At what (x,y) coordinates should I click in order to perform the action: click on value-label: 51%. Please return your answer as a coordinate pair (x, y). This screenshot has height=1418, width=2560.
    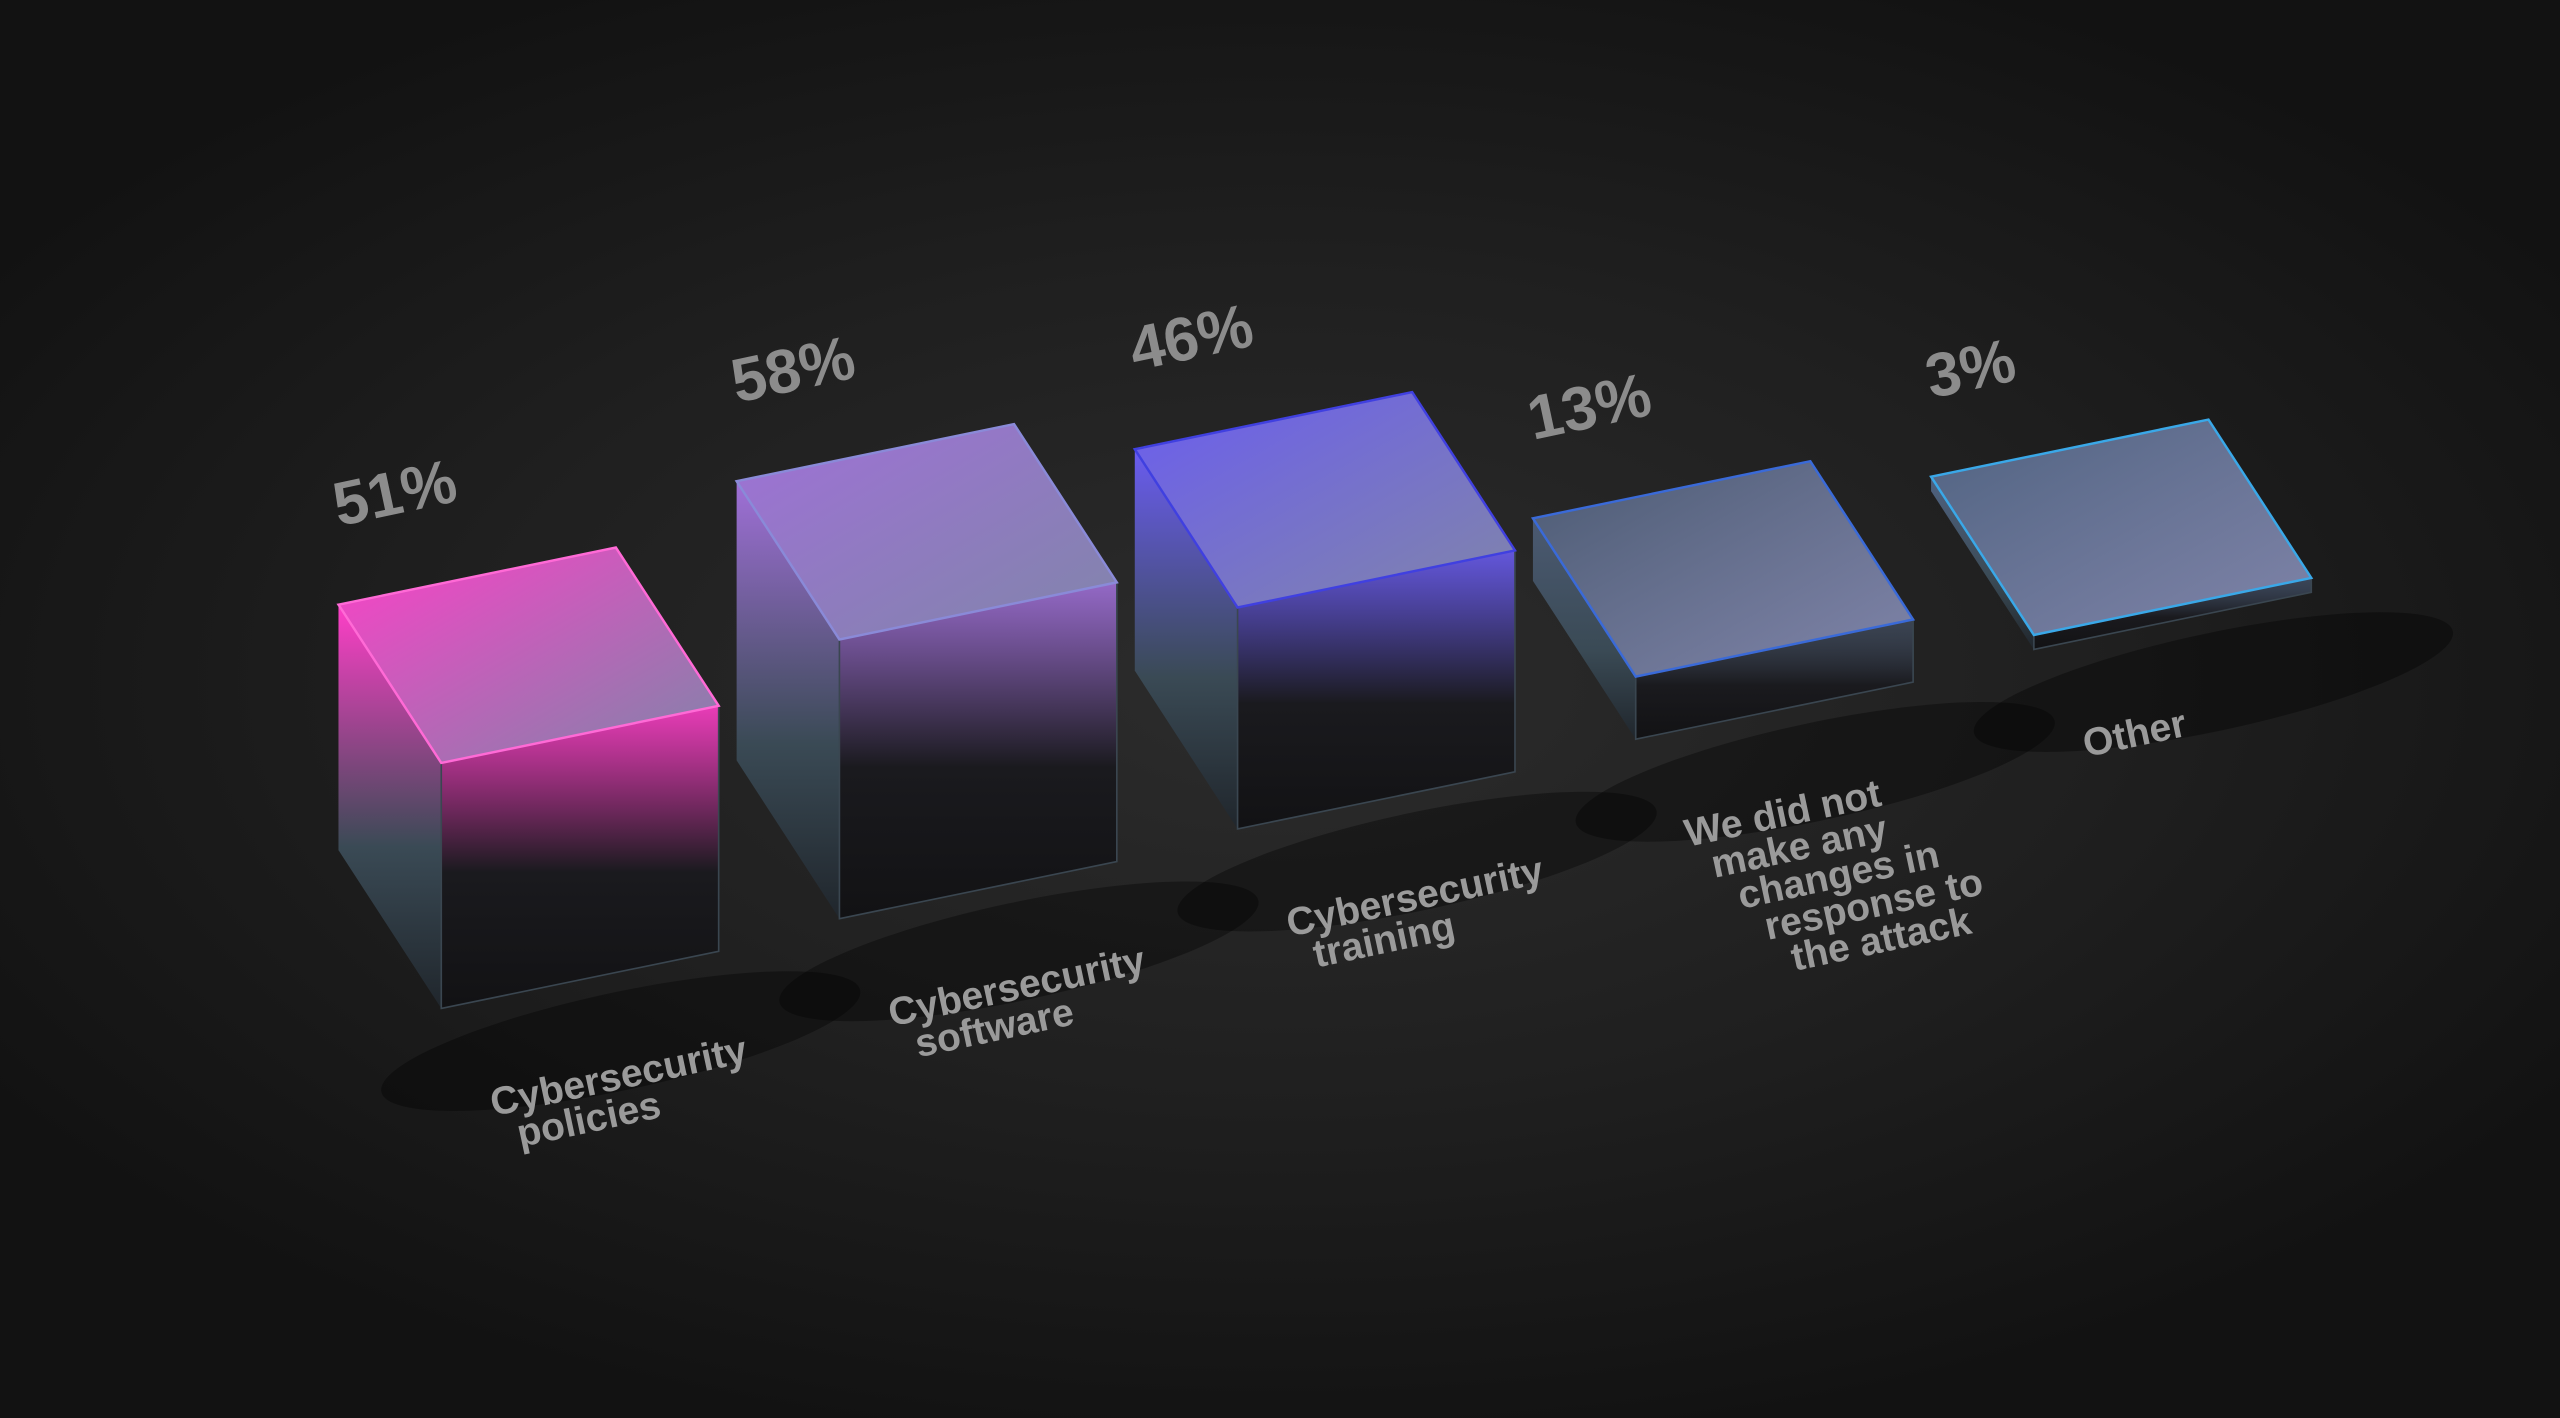
    Looking at the image, I should click on (395, 493).